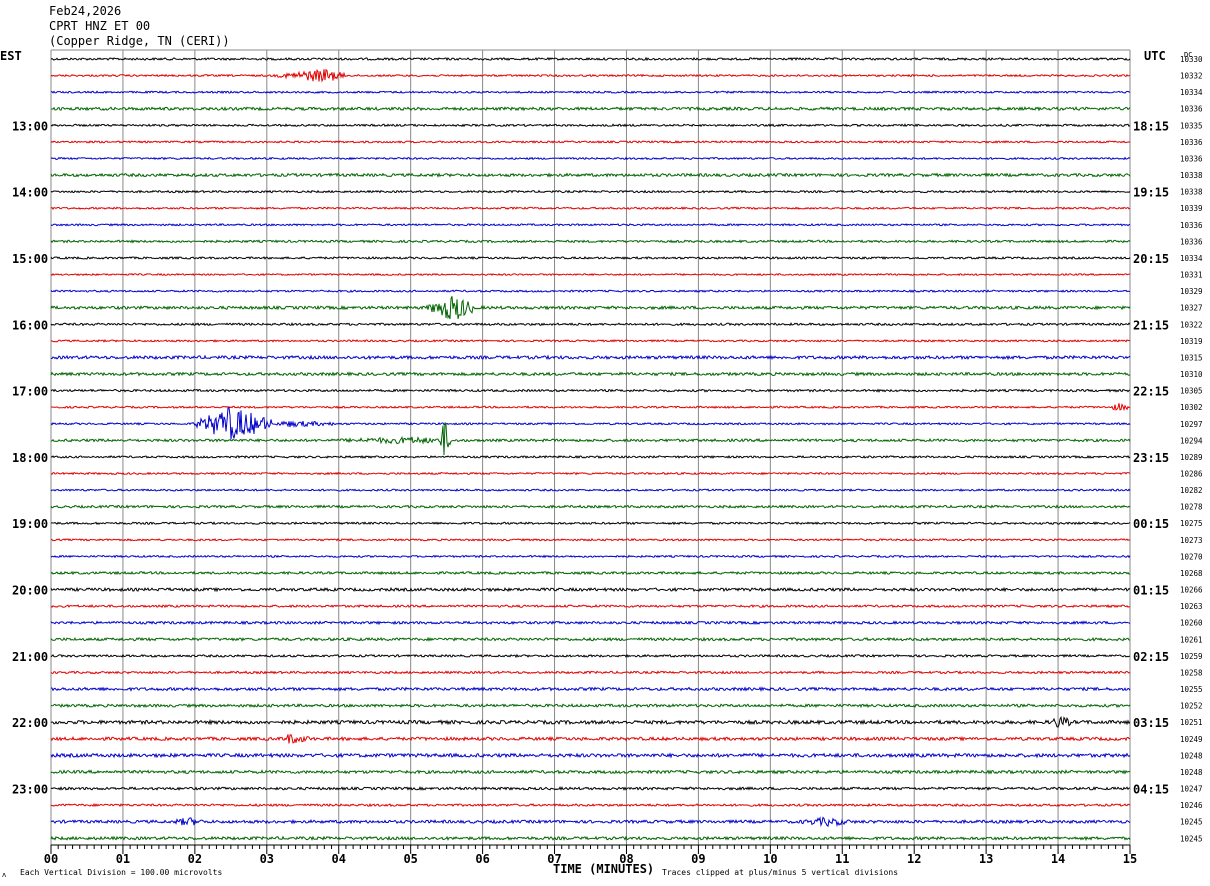 This screenshot has width=1210, height=886. I want to click on dc-value: 10266, so click(1191, 590).